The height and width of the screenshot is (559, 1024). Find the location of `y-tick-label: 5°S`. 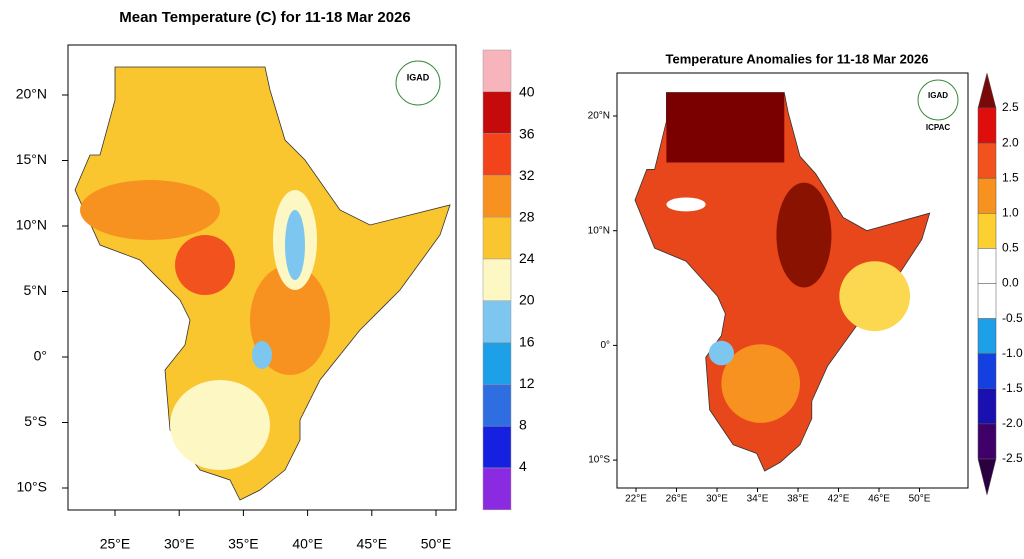

y-tick-label: 5°S is located at coordinates (35, 421).